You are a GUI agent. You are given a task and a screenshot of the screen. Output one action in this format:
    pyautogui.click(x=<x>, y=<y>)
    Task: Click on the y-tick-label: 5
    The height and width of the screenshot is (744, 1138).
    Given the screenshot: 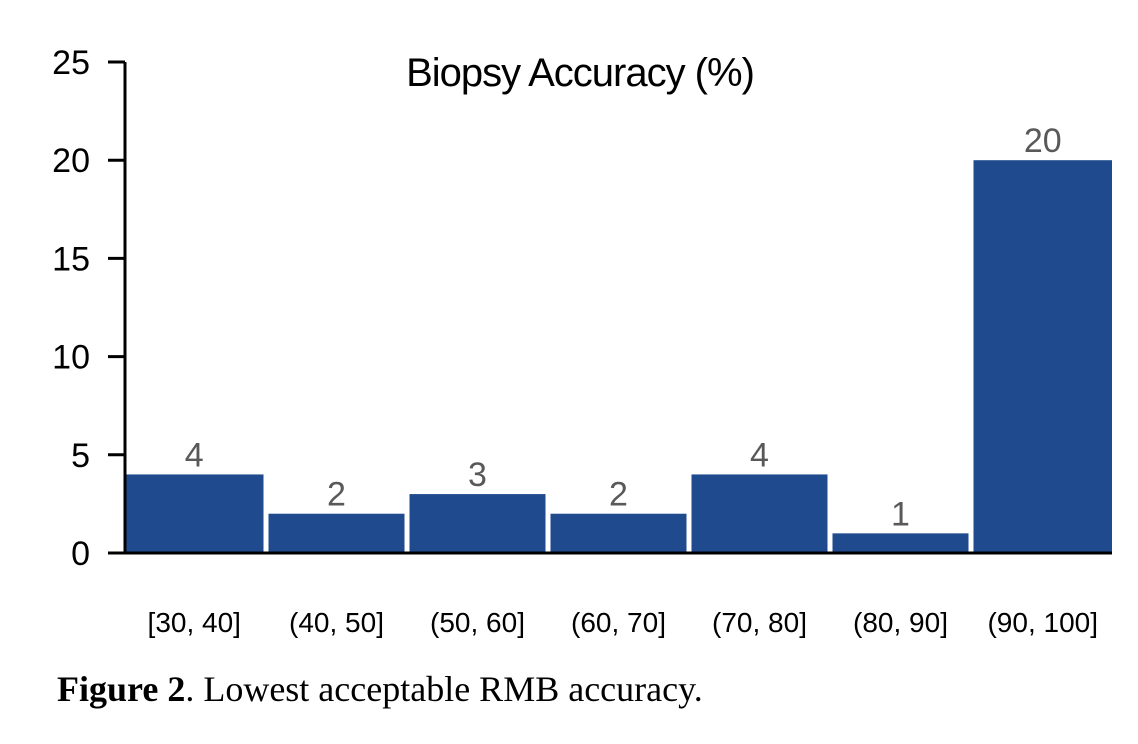 What is the action you would take?
    pyautogui.click(x=80, y=456)
    